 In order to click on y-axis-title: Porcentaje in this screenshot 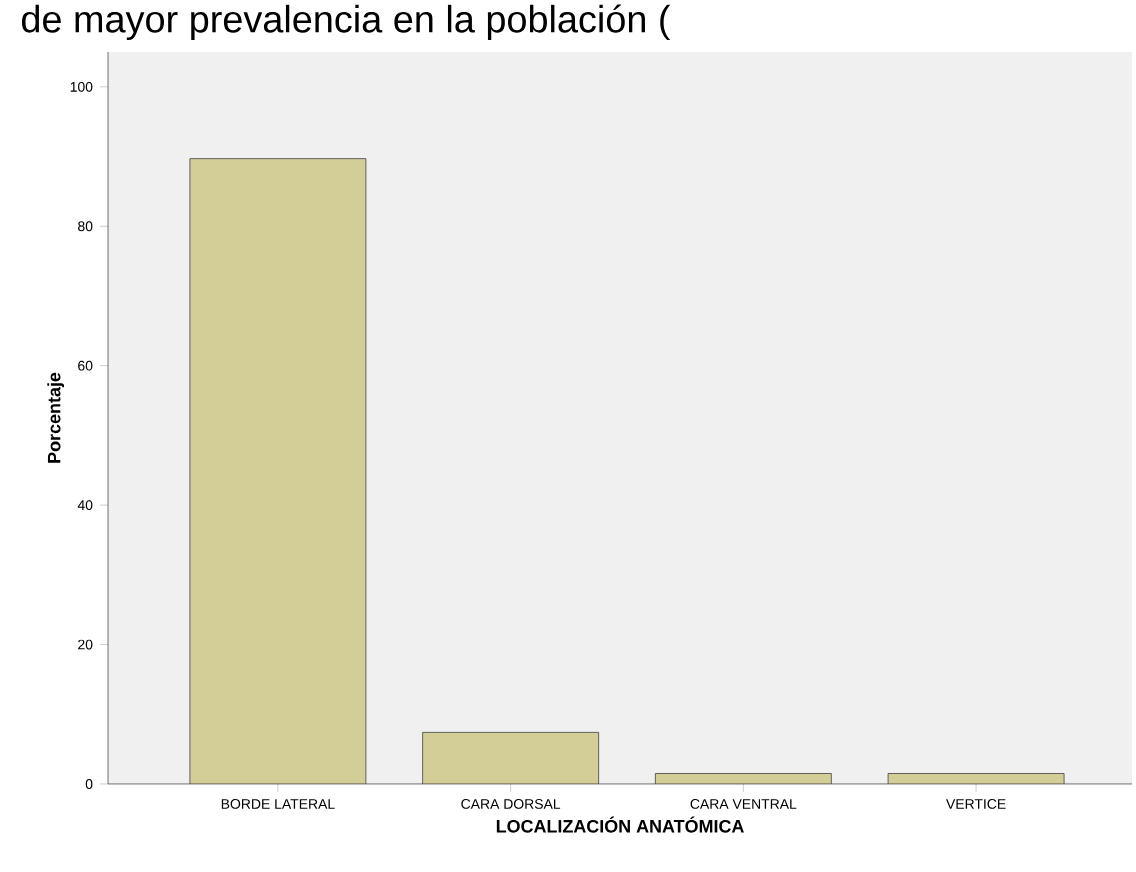, I will do `click(56, 417)`.